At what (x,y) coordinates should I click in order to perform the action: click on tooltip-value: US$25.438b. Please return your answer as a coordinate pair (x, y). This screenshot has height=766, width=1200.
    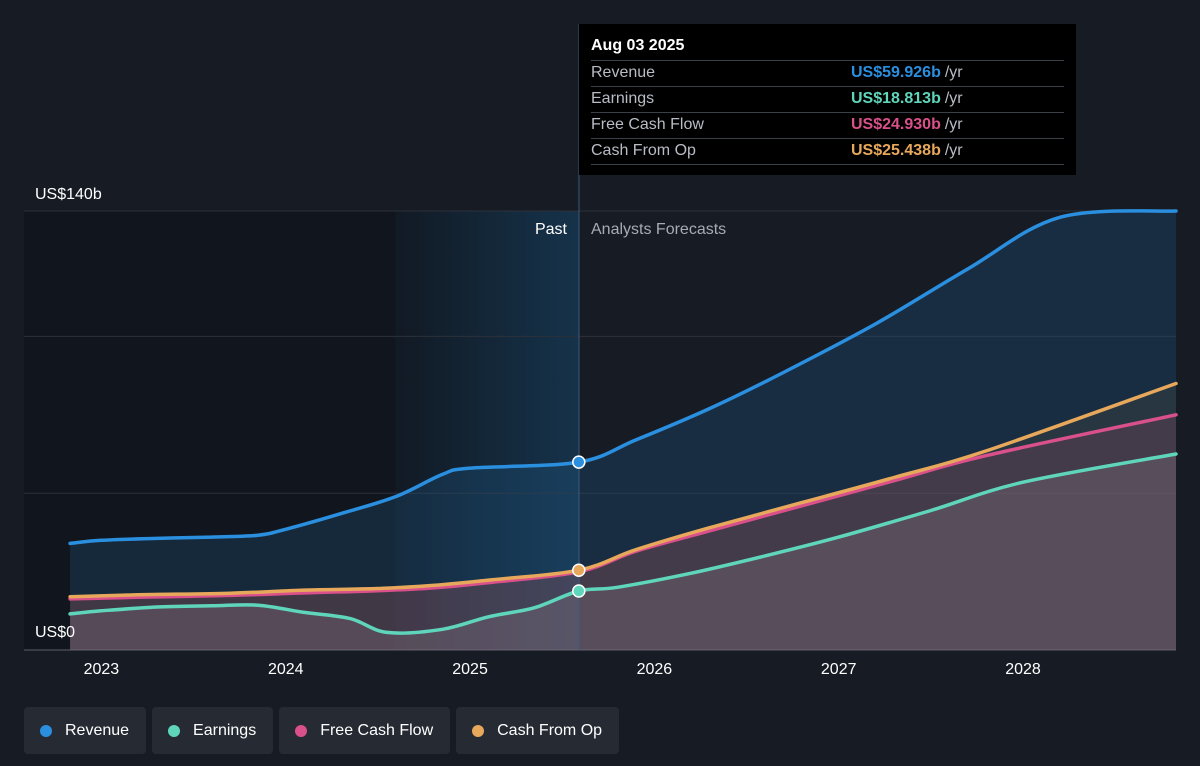
    Looking at the image, I should click on (896, 150).